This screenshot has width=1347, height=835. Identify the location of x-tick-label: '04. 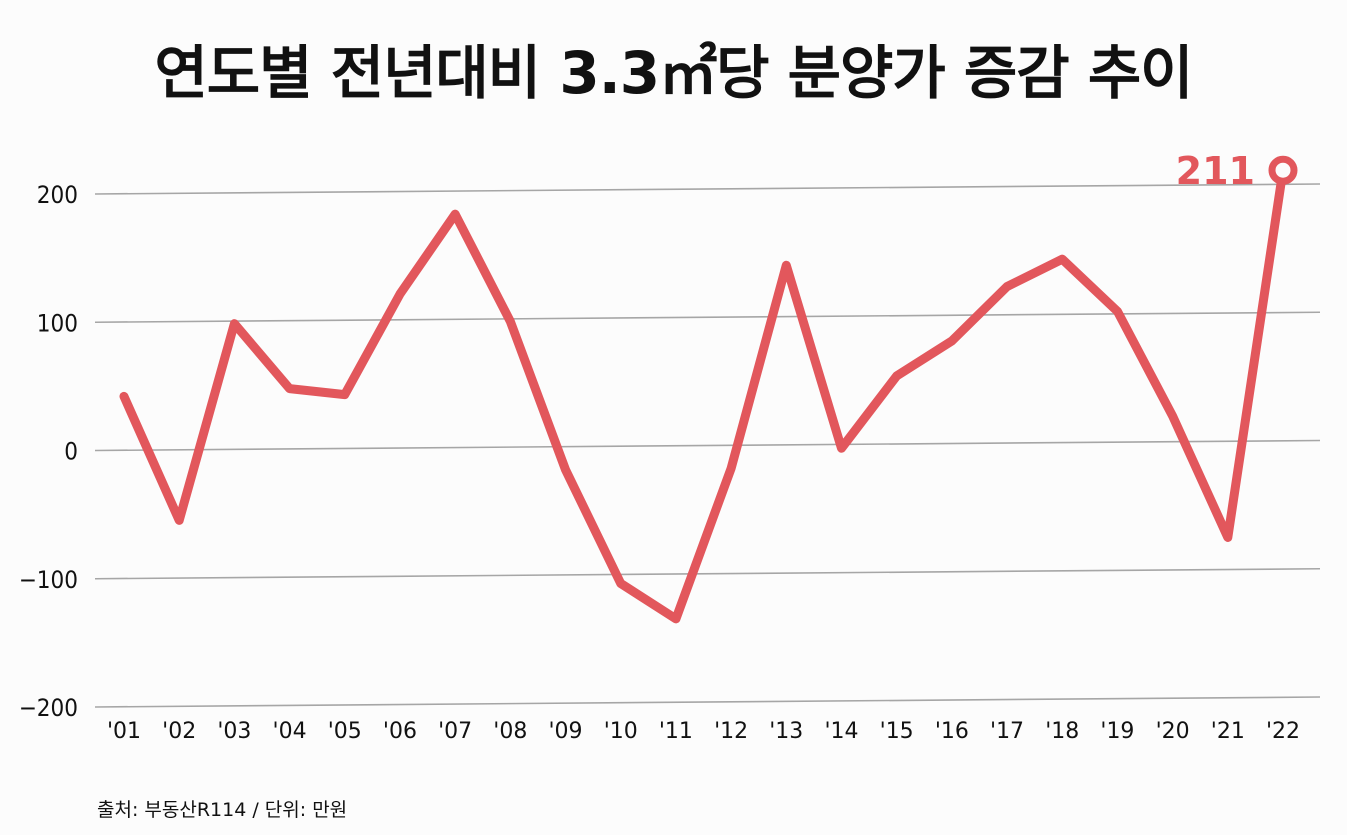
(290, 731).